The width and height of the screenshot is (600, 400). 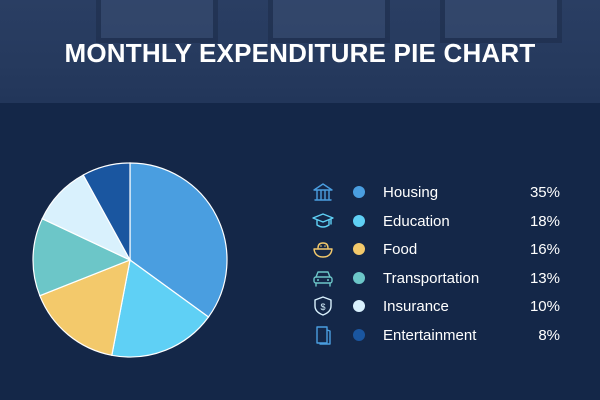 I want to click on legend-label: Education, so click(x=416, y=221).